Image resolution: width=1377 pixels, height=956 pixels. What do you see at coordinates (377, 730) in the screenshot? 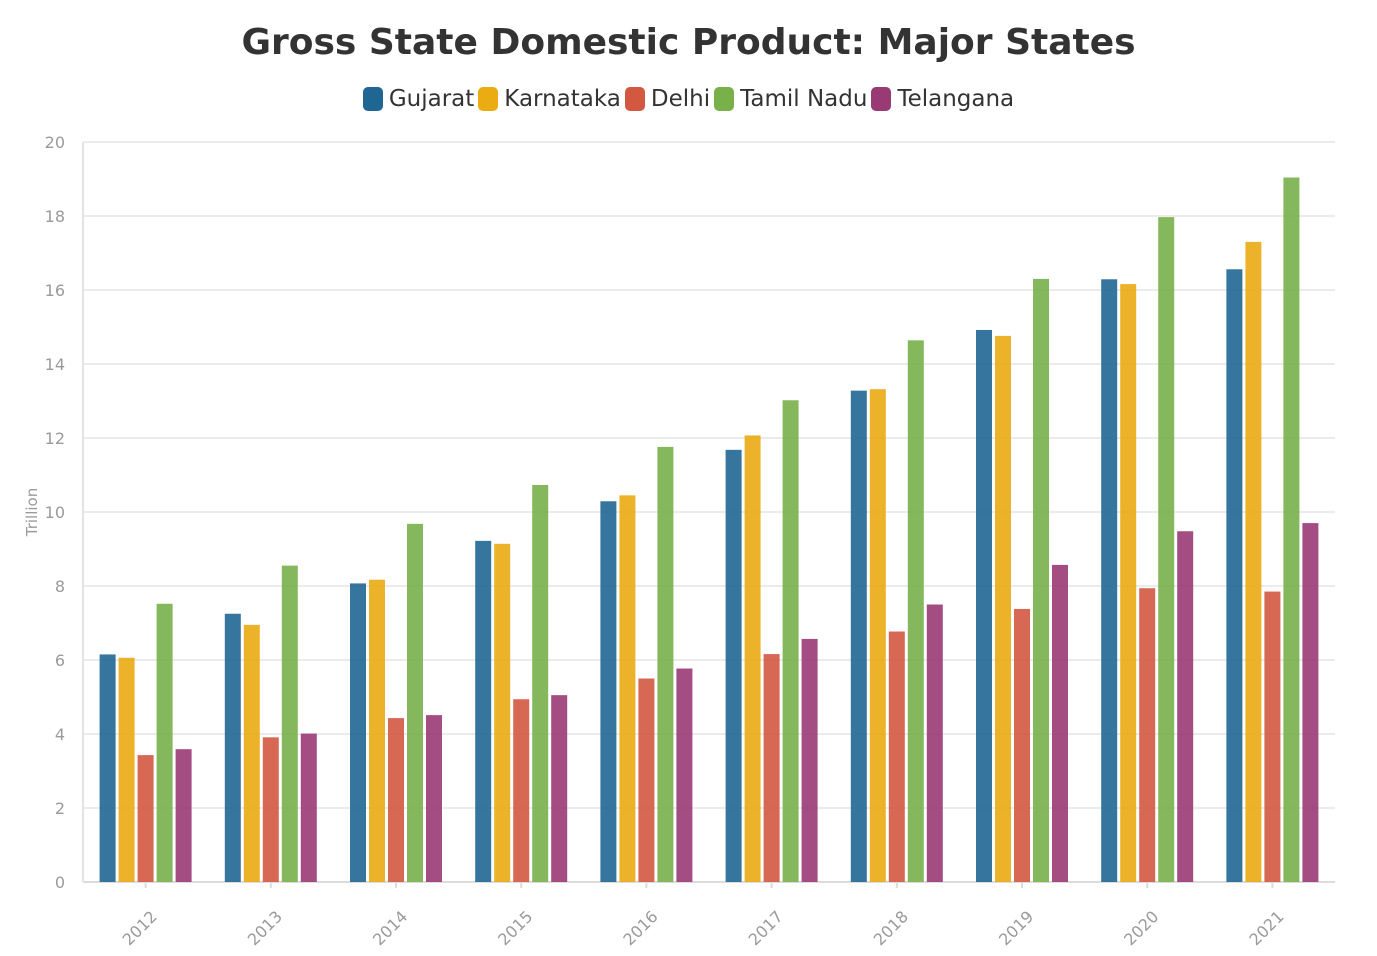
I see `bar-karnataka-2014` at bounding box center [377, 730].